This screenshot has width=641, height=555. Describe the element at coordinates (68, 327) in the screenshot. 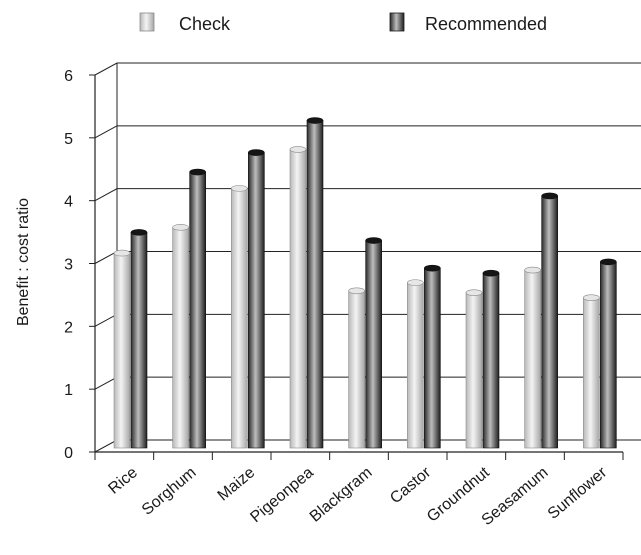

I see `y-tick-label: 2` at that location.